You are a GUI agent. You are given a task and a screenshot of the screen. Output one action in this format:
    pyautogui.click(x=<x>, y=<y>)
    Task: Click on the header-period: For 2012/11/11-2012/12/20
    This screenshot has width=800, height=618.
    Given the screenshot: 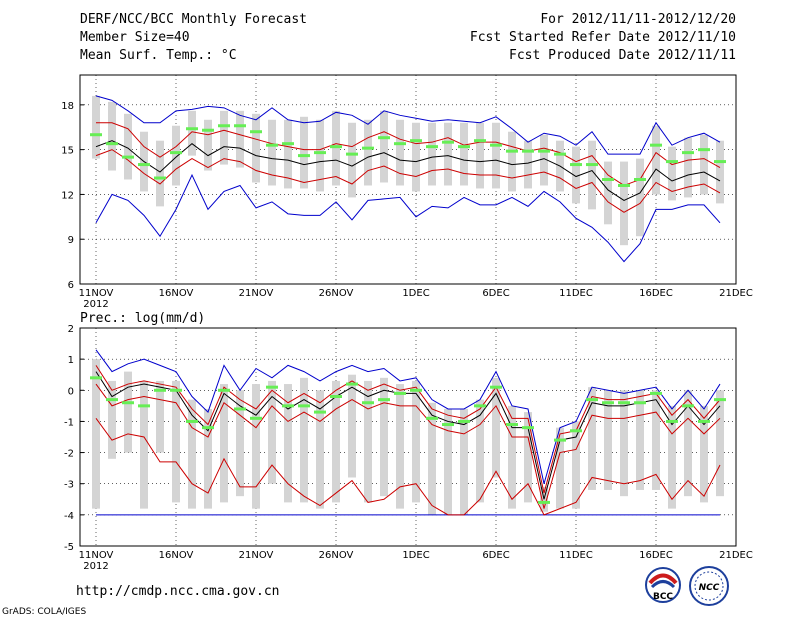 What is the action you would take?
    pyautogui.click(x=638, y=19)
    